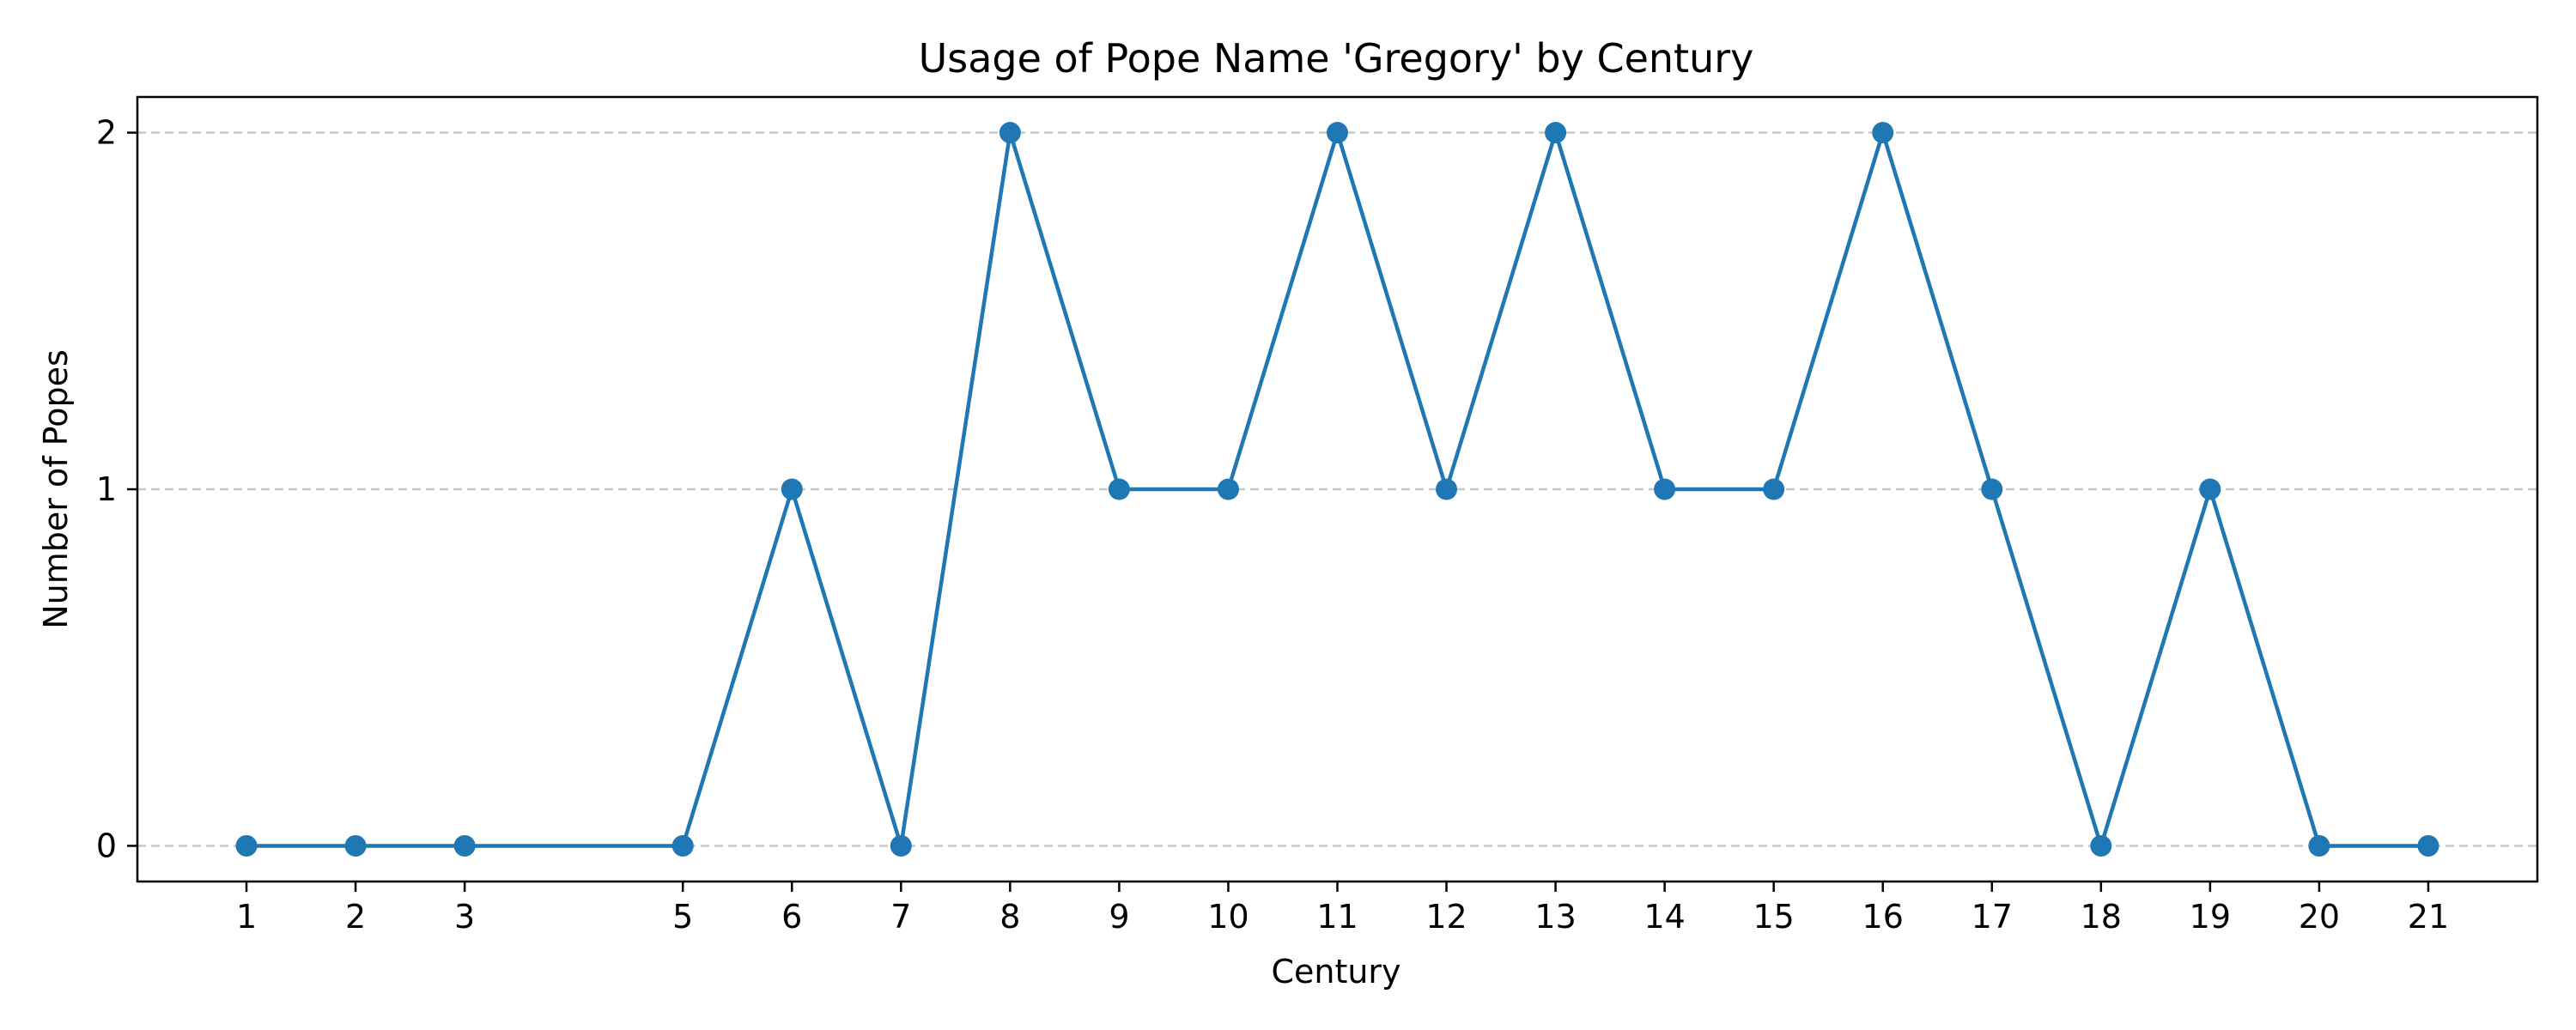 This screenshot has height=1030, width=2576. I want to click on y-axis-label: Number of Popes, so click(56, 489).